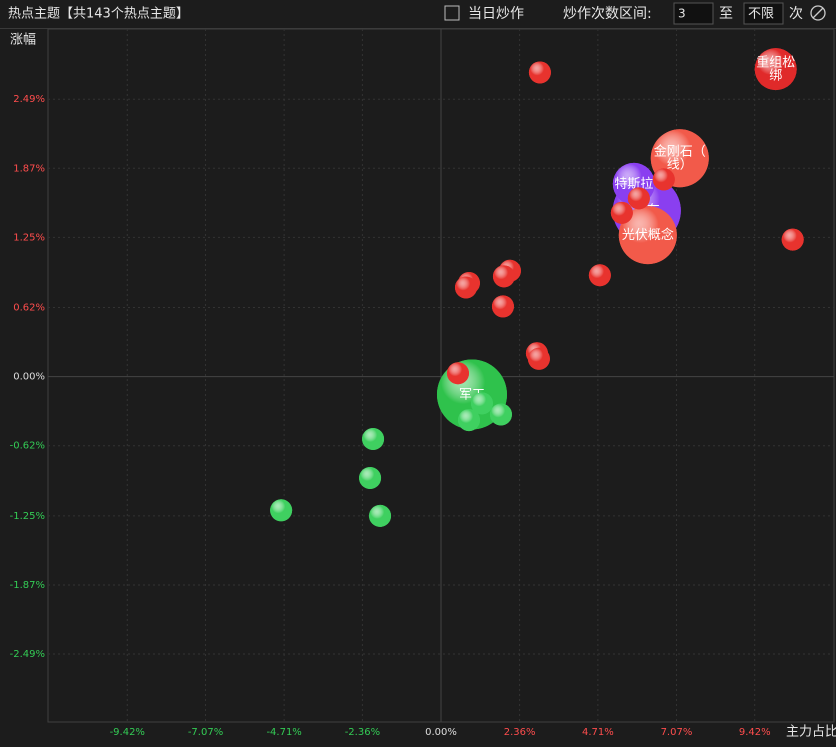 This screenshot has height=747, width=836. What do you see at coordinates (633, 183) in the screenshot?
I see `bubble-label: 特斯拉` at bounding box center [633, 183].